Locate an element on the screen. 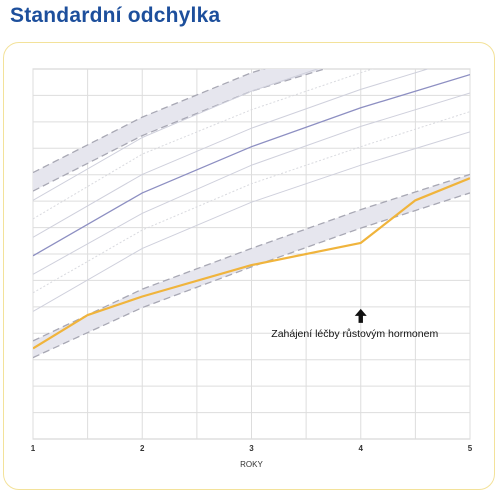 The width and height of the screenshot is (500, 494). annotation-label: Zahájení léčby růstovým hormonem is located at coordinates (354, 334).